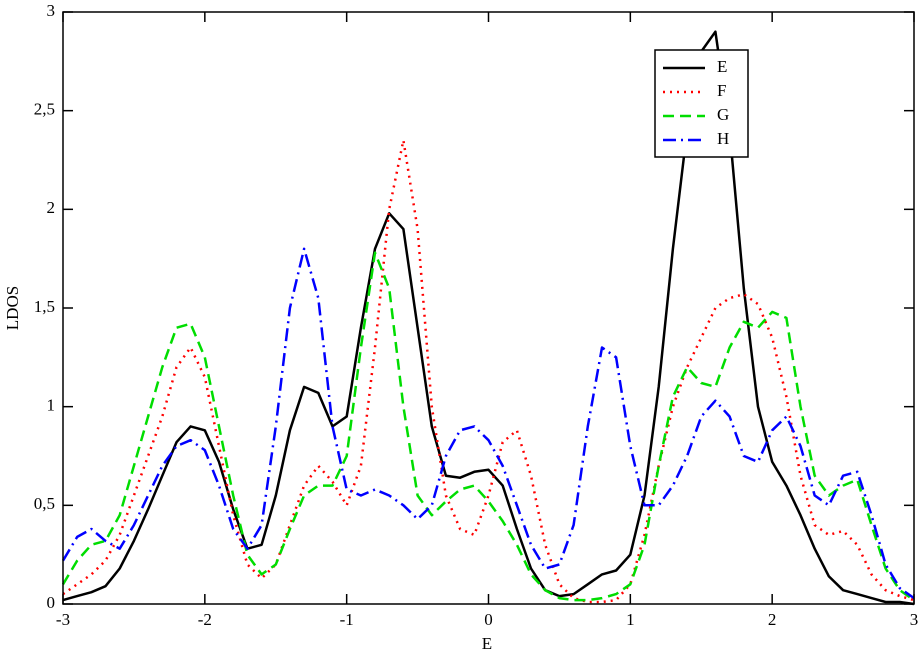  Describe the element at coordinates (44, 503) in the screenshot. I see `y-tick-label: 0,5` at that location.